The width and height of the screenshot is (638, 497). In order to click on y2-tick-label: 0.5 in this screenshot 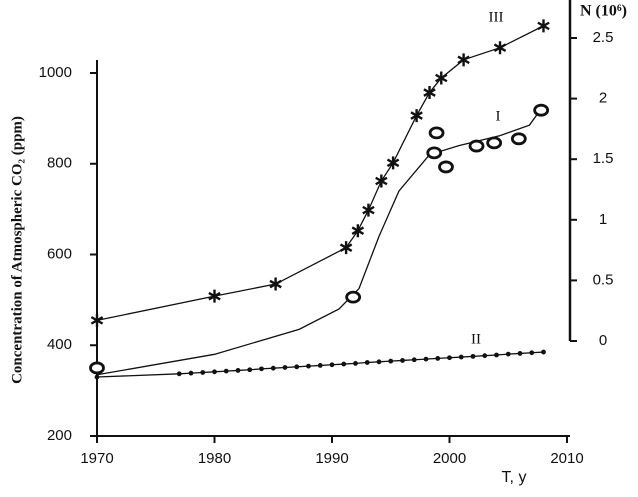, I will do `click(603, 279)`.